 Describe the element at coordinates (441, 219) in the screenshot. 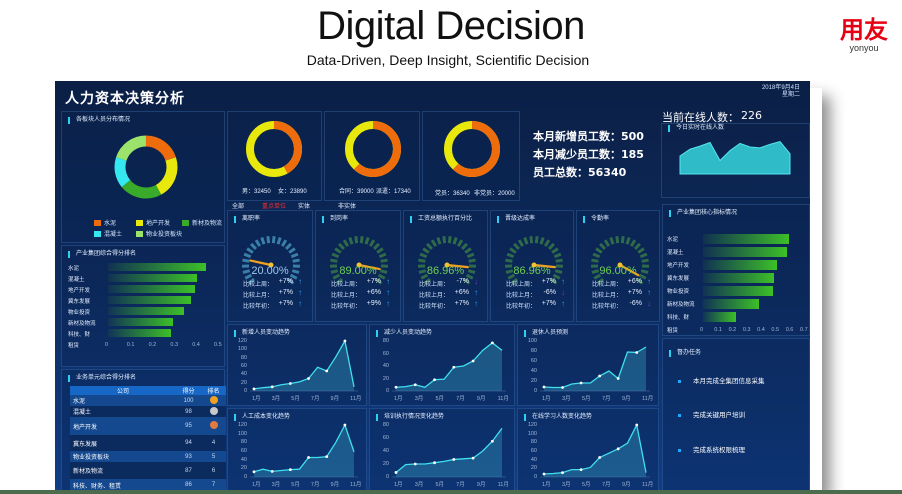

I see `gauge-title: 工资总额执行百分比` at that location.